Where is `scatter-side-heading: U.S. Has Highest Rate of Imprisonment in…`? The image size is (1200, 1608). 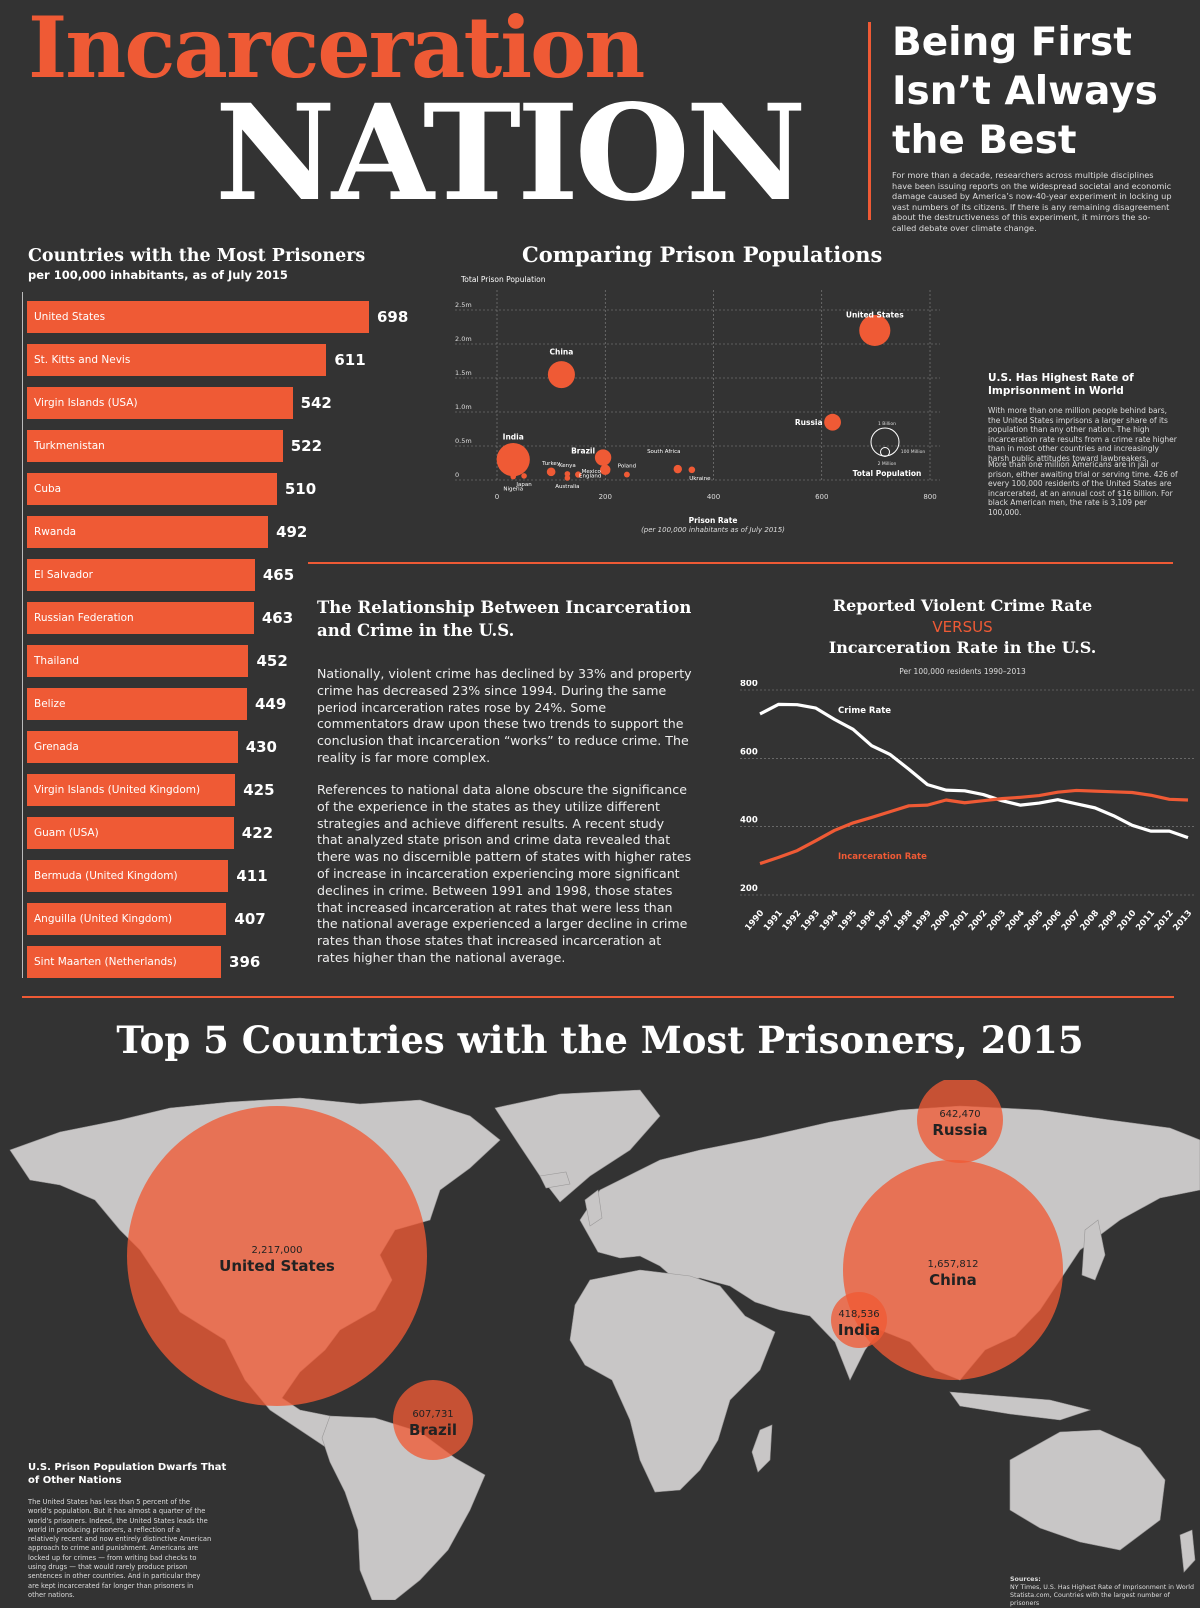 scatter-side-heading: U.S. Has Highest Rate of Imprisonment in… is located at coordinates (1061, 384).